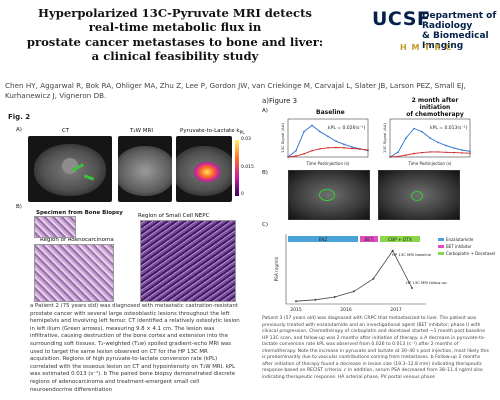 The image size is (500, 400). What do you see at coordinates (141, 131) in the screenshot?
I see `t2w-label: T₂W MRI` at bounding box center [141, 131].